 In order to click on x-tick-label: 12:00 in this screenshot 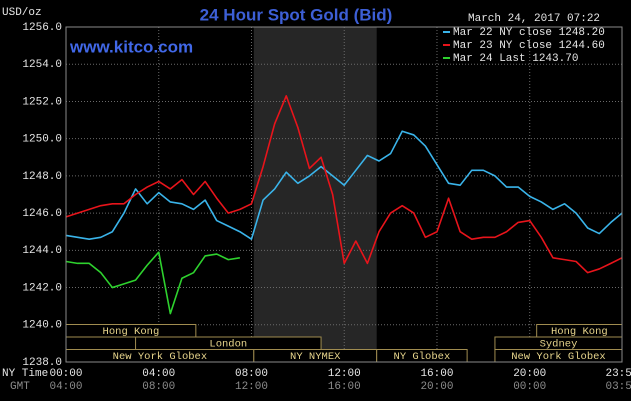, I will do `click(344, 374)`.